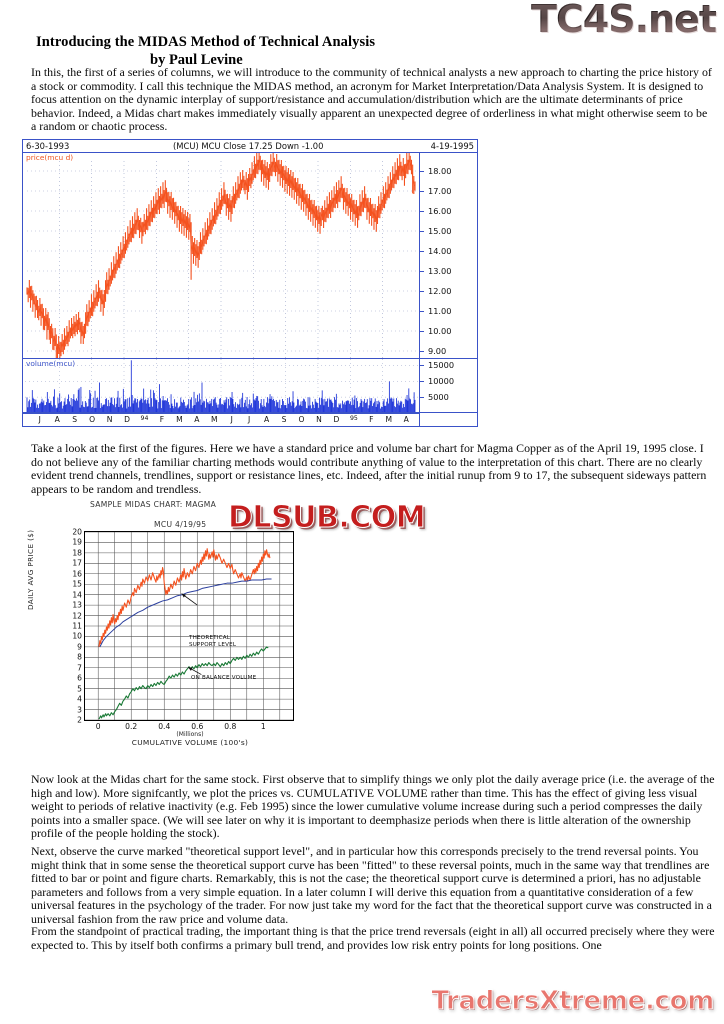 Image resolution: width=724 pixels, height=1024 pixels. What do you see at coordinates (79, 668) in the screenshot?
I see `midas-y-tick-label: 7` at bounding box center [79, 668].